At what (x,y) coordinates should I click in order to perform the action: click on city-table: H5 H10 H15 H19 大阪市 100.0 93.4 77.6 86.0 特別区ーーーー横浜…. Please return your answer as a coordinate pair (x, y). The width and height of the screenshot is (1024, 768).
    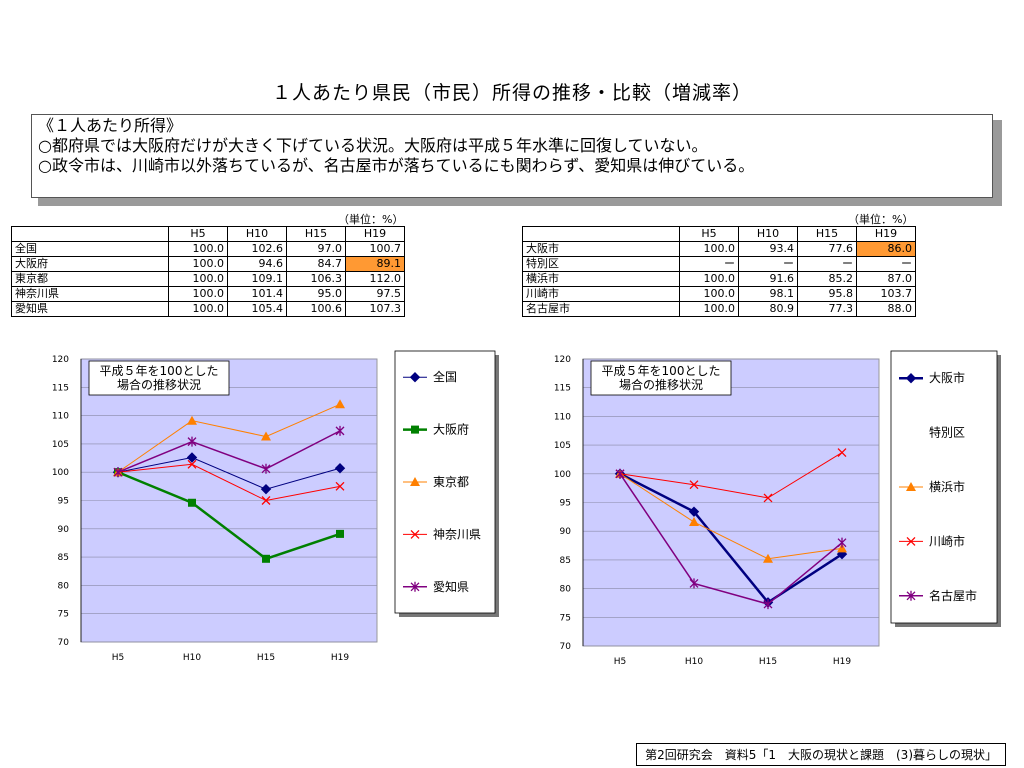
    Looking at the image, I should click on (719, 271).